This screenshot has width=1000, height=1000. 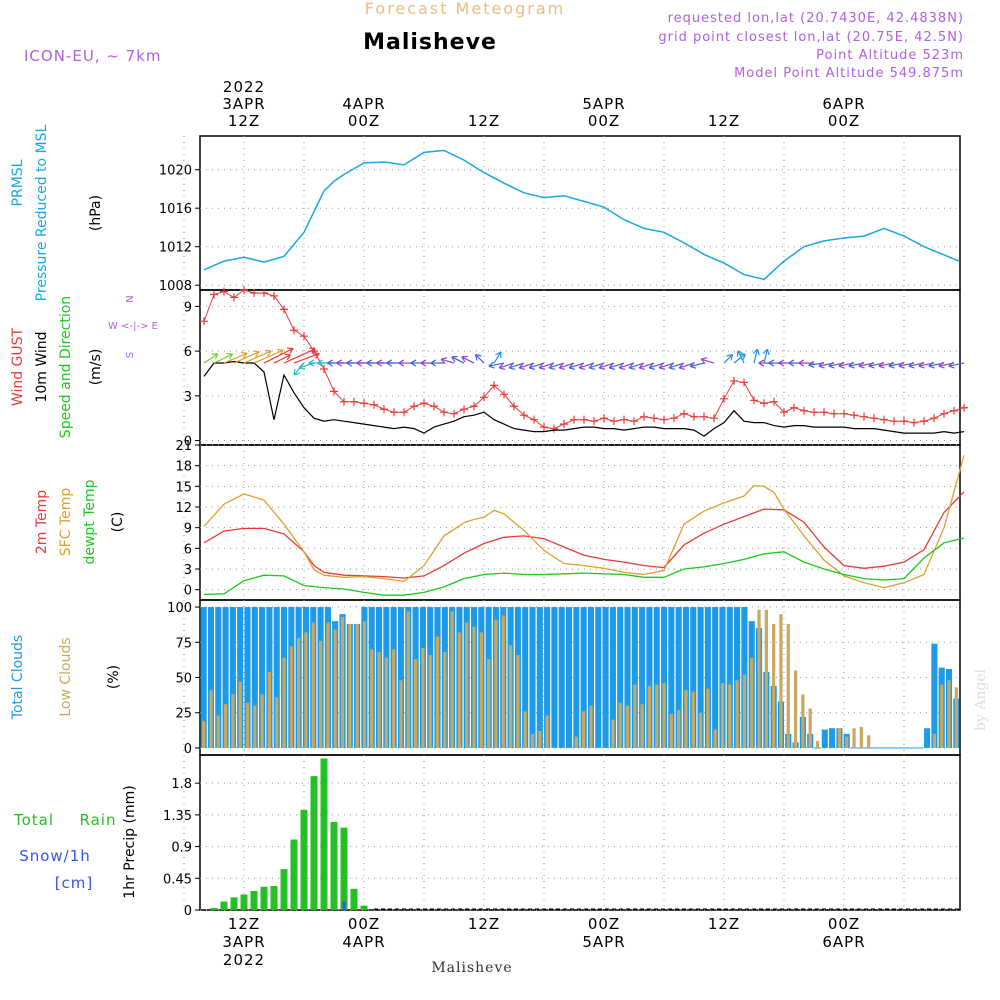 What do you see at coordinates (93, 56) in the screenshot?
I see `model-label: ICON-EU, ~ 7km` at bounding box center [93, 56].